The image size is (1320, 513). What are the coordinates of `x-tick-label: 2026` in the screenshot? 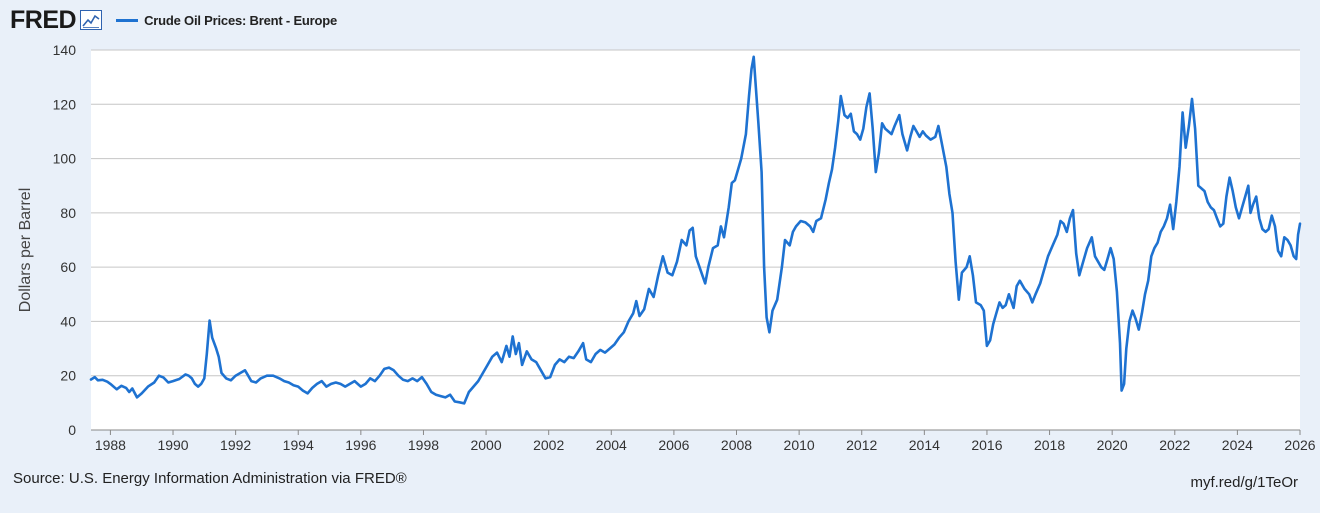 It's located at (1299, 445).